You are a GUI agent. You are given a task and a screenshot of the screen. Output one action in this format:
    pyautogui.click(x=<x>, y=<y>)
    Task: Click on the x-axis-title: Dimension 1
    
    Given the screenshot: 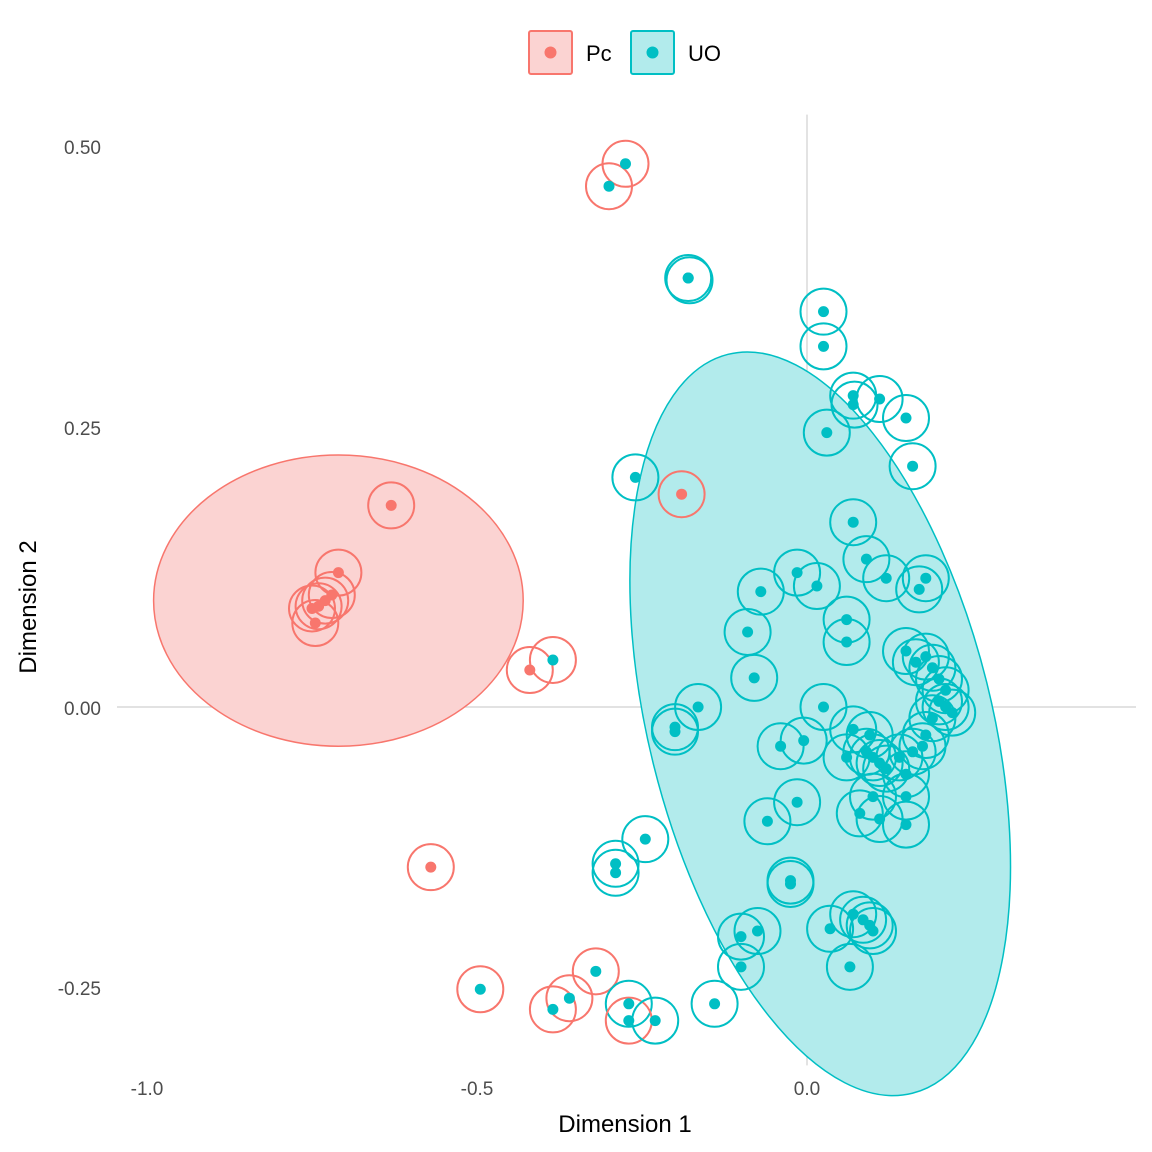 What is the action you would take?
    pyautogui.click(x=624, y=1124)
    